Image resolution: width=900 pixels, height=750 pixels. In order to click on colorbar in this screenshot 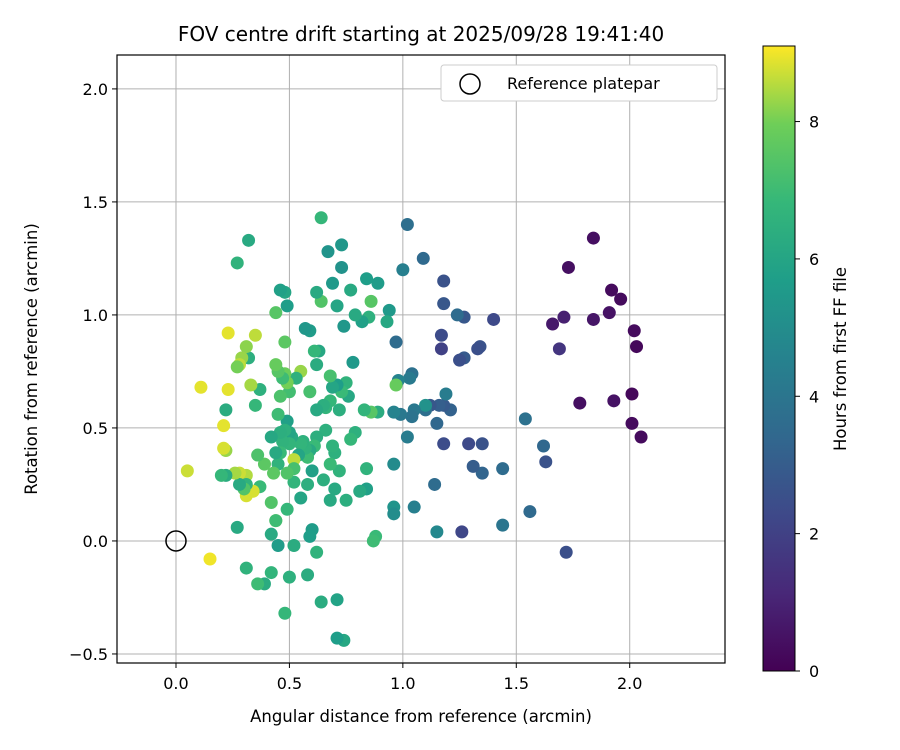, I will do `click(779, 358)`.